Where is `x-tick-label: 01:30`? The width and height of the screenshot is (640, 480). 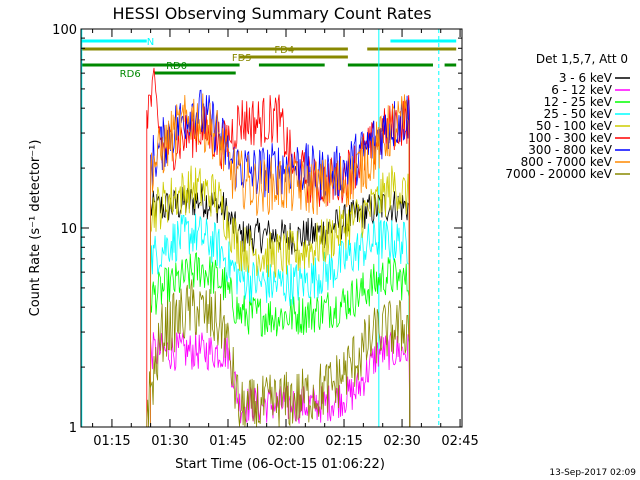 x-tick-label: 01:30 is located at coordinates (169, 441).